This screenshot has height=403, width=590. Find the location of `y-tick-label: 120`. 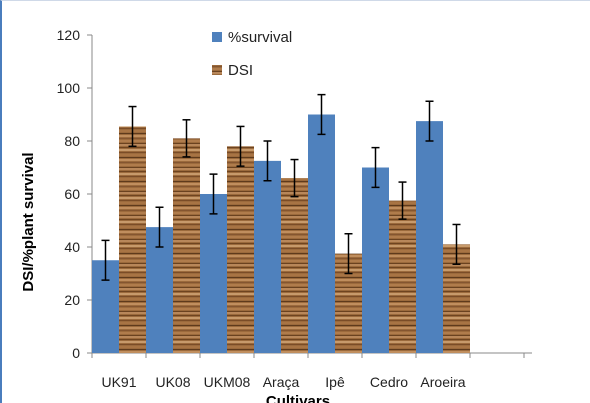

y-tick-label: 120 is located at coordinates (69, 35).